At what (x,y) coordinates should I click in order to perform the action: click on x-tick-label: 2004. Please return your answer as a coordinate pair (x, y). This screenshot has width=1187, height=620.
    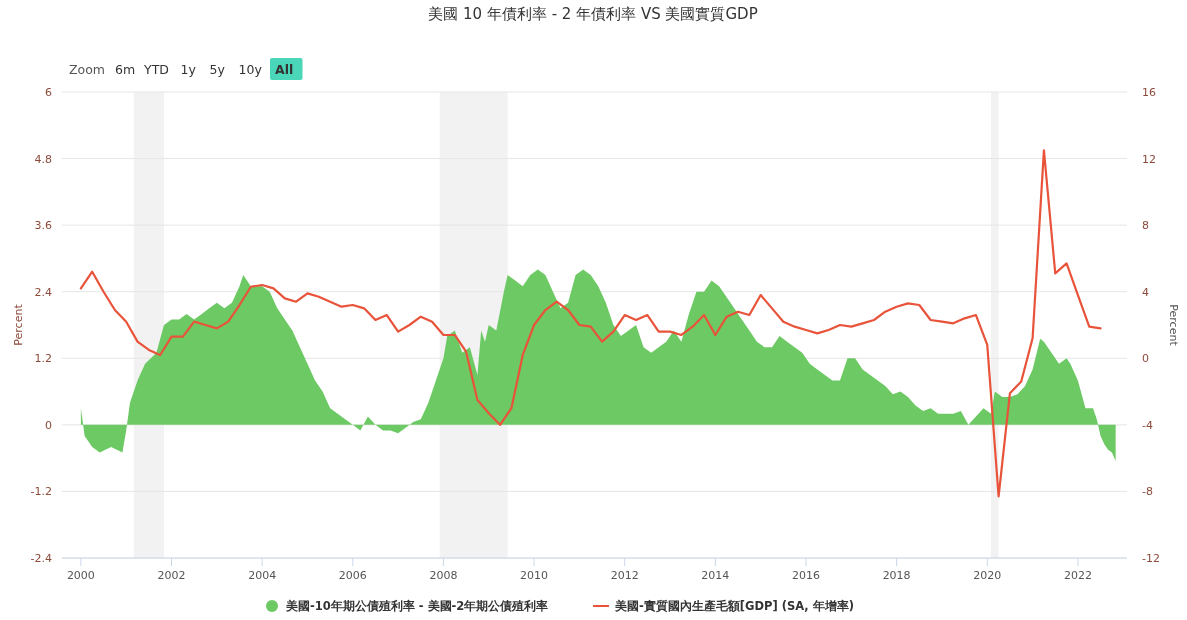
    Looking at the image, I should click on (262, 575).